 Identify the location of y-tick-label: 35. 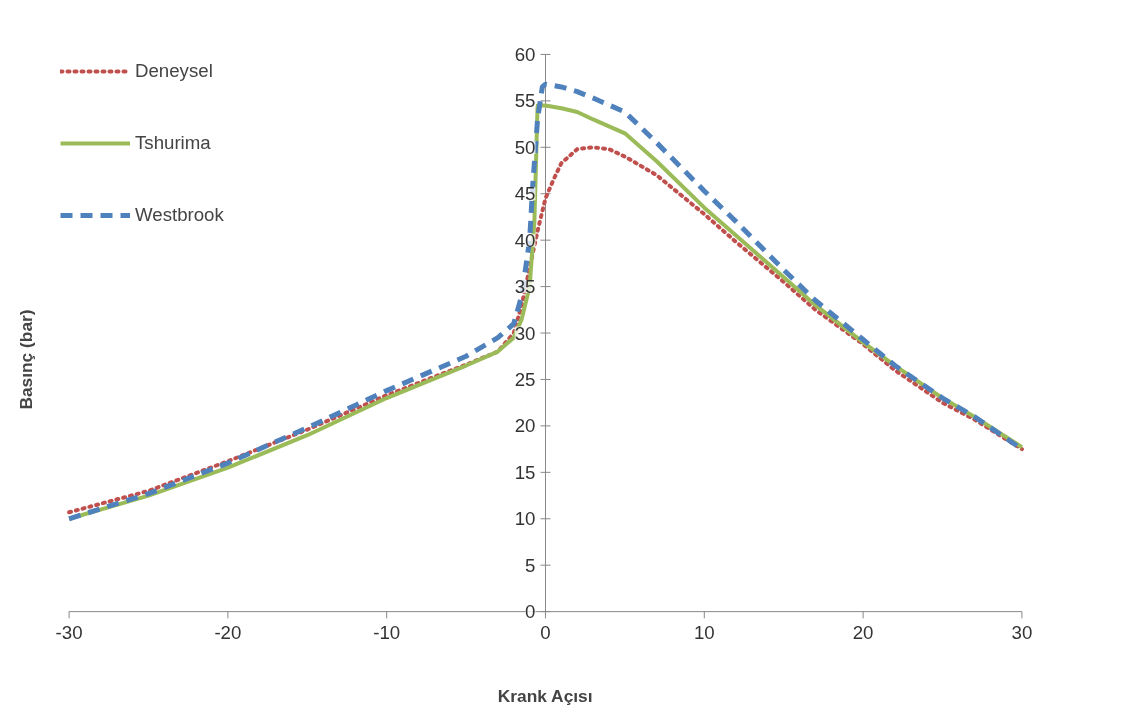
(525, 287).